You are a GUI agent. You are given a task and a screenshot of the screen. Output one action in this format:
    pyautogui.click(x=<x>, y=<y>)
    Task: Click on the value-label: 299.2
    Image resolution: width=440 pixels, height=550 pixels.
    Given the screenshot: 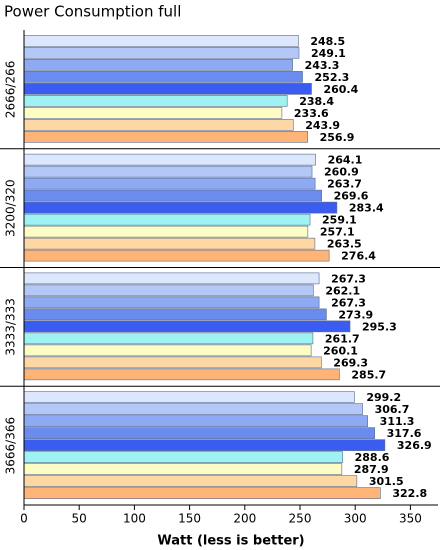 What is the action you would take?
    pyautogui.click(x=383, y=397)
    